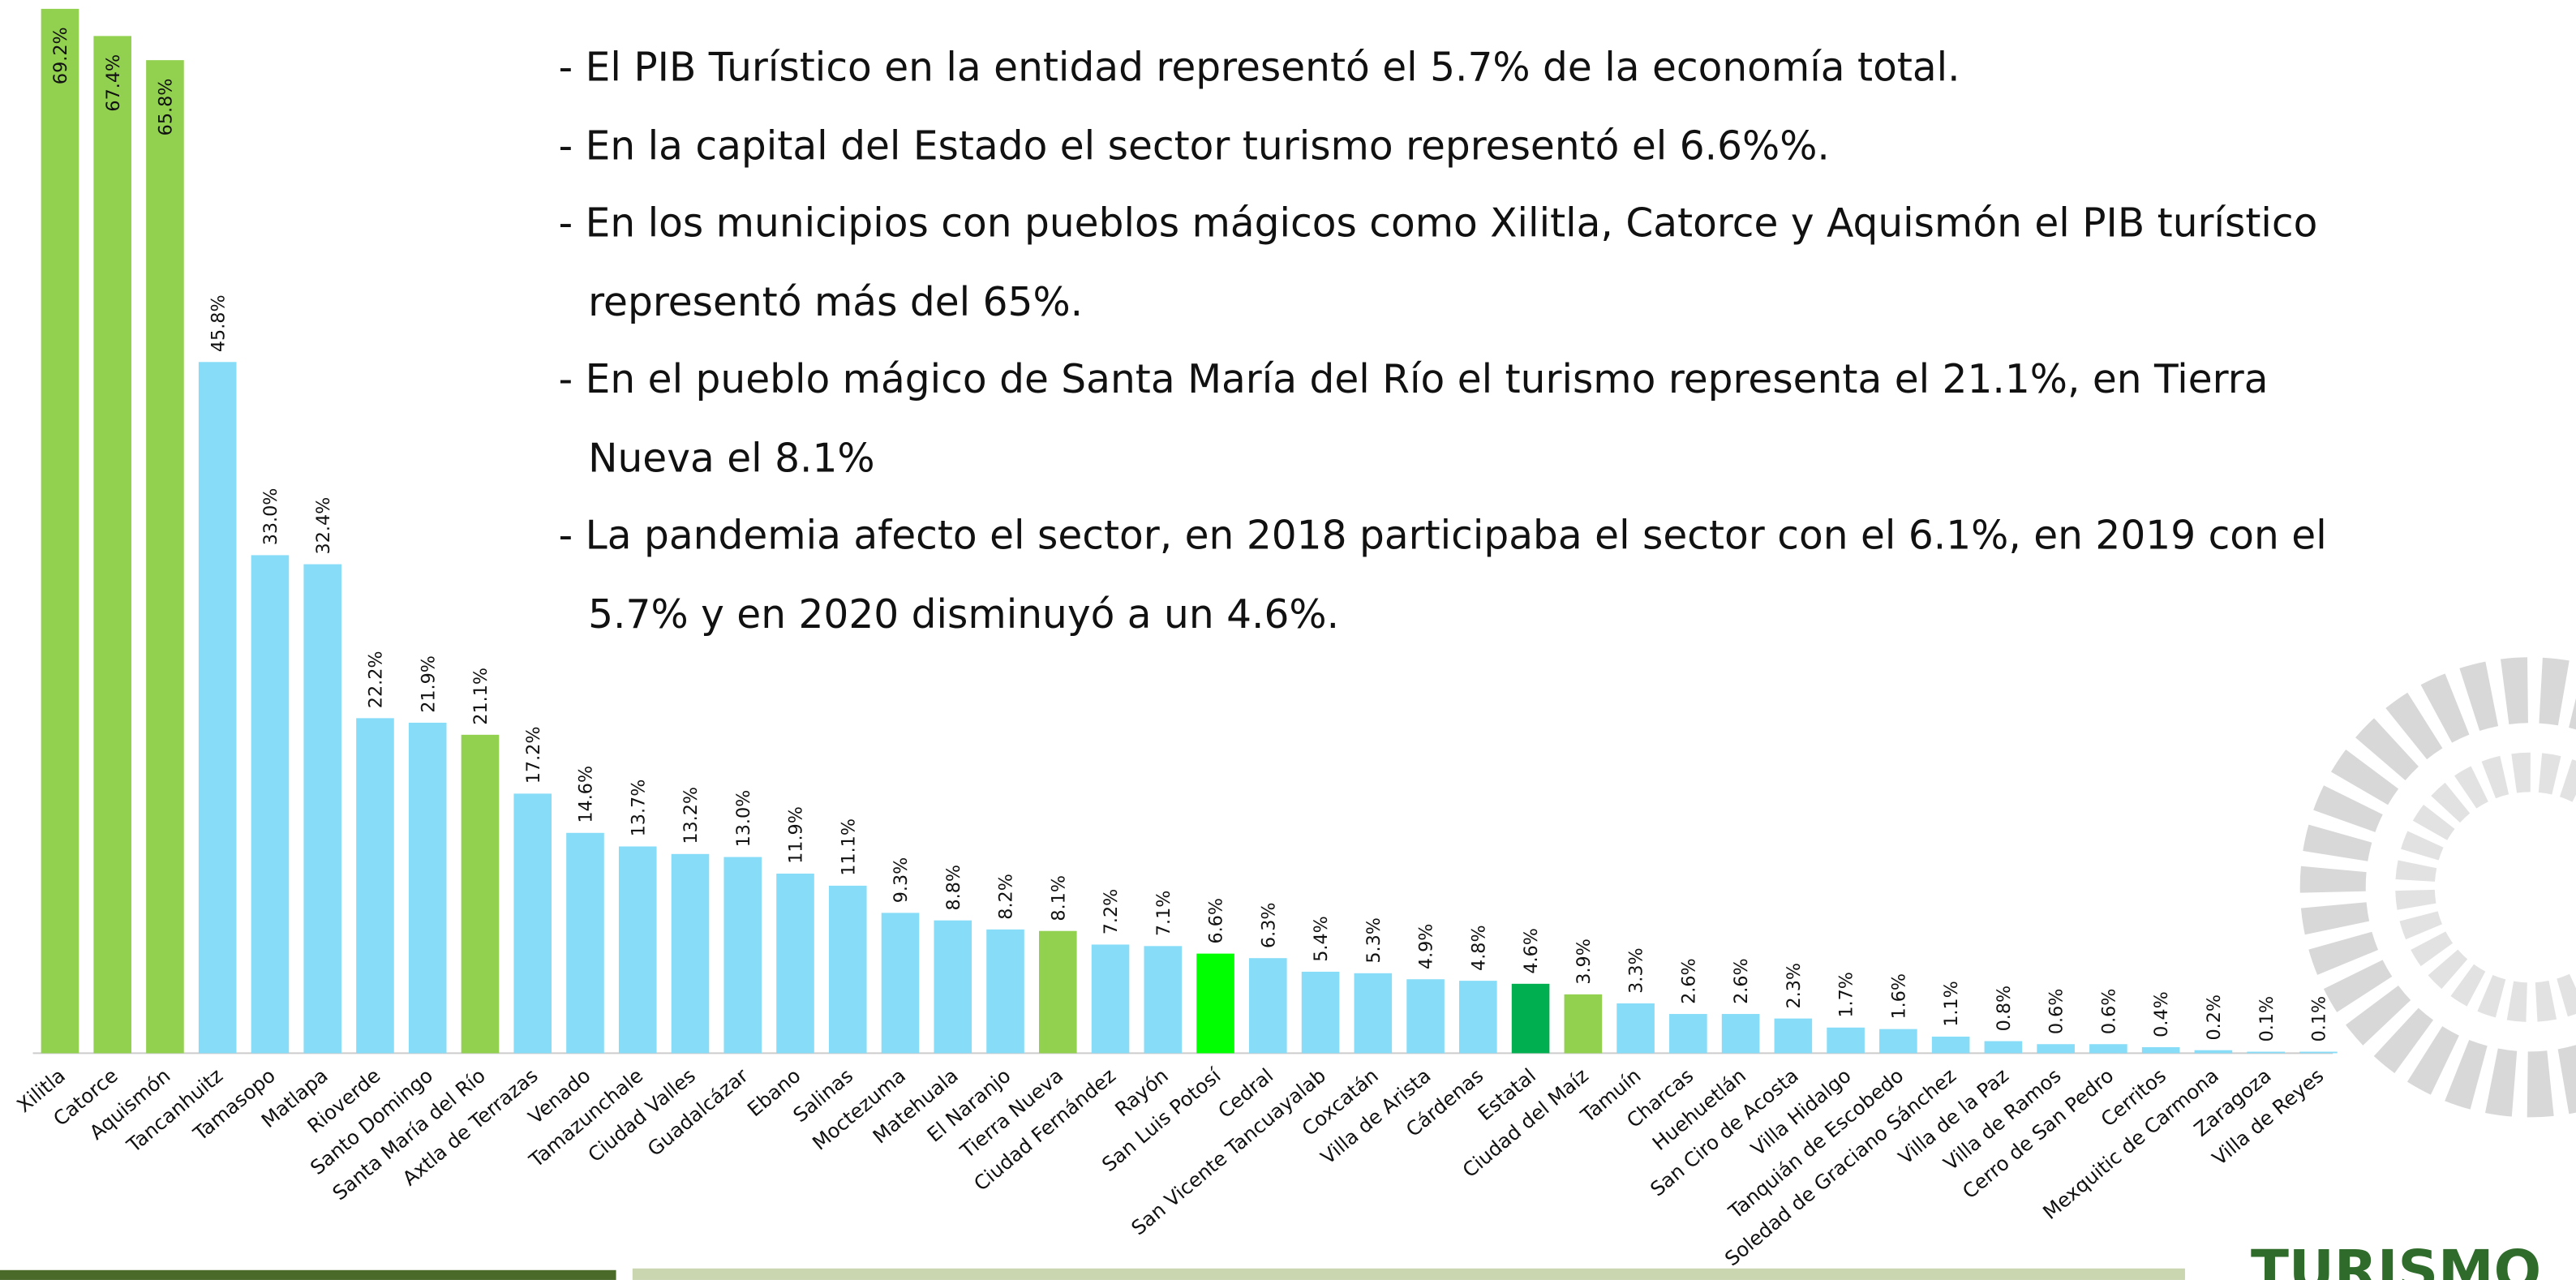 The width and height of the screenshot is (2576, 1280). What do you see at coordinates (1408, 1274) in the screenshot?
I see `footer-strip` at bounding box center [1408, 1274].